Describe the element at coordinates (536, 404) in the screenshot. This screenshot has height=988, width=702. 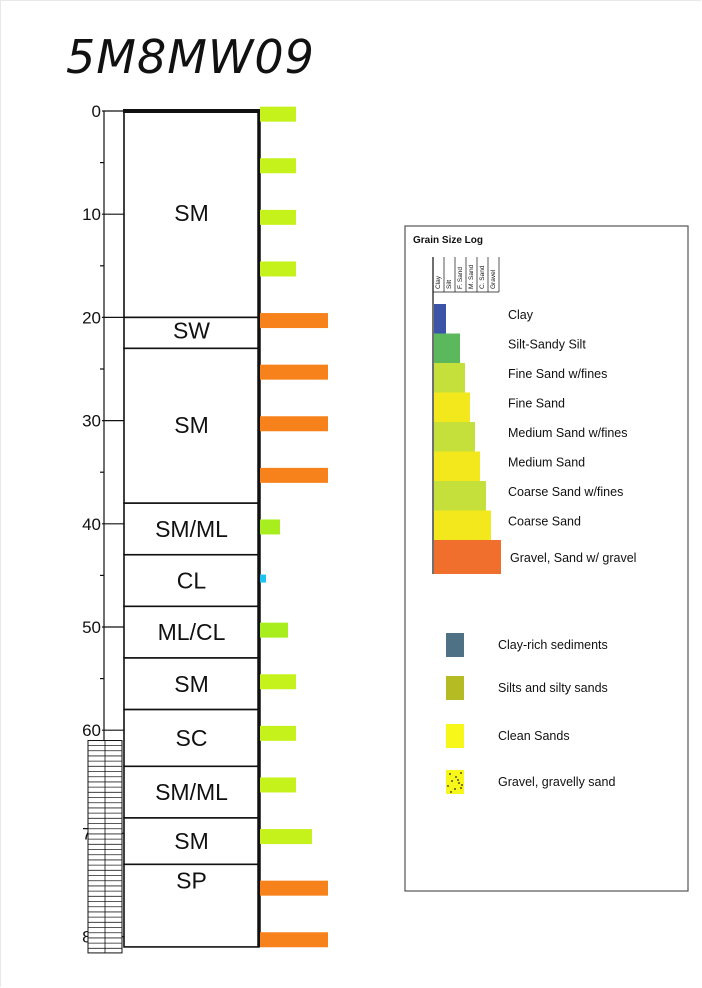
I see `legend-grain-label: Fine Sand` at that location.